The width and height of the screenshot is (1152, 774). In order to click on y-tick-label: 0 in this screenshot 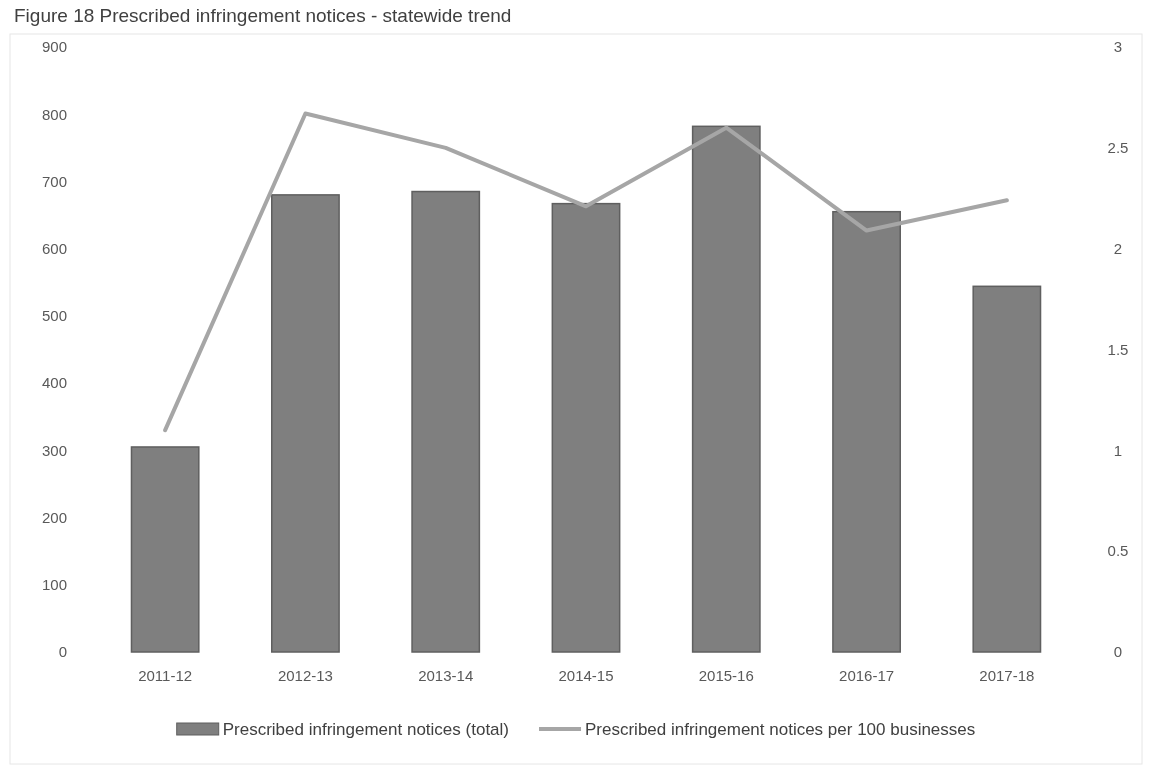, I will do `click(62, 652)`.